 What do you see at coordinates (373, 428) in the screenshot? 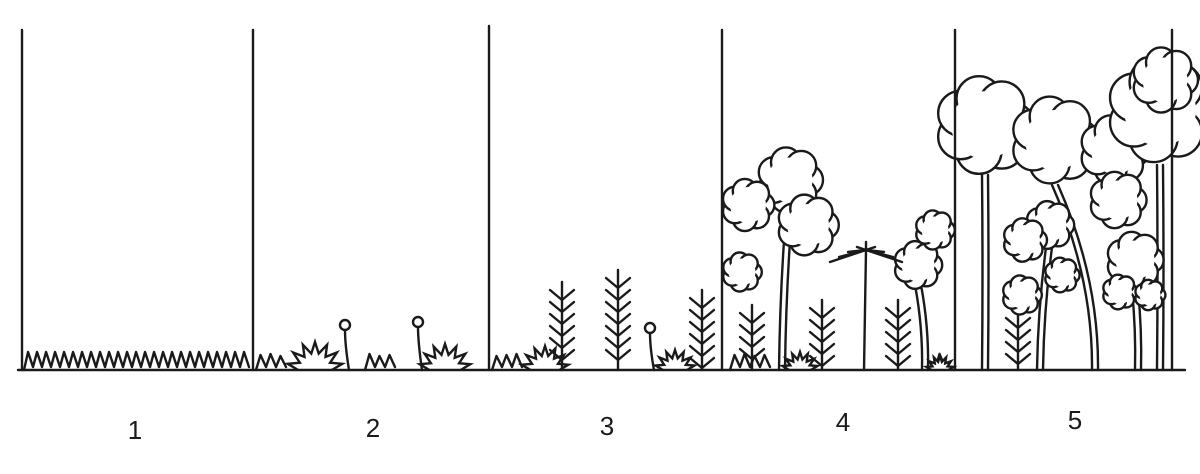
I see `stage-label: 2` at bounding box center [373, 428].